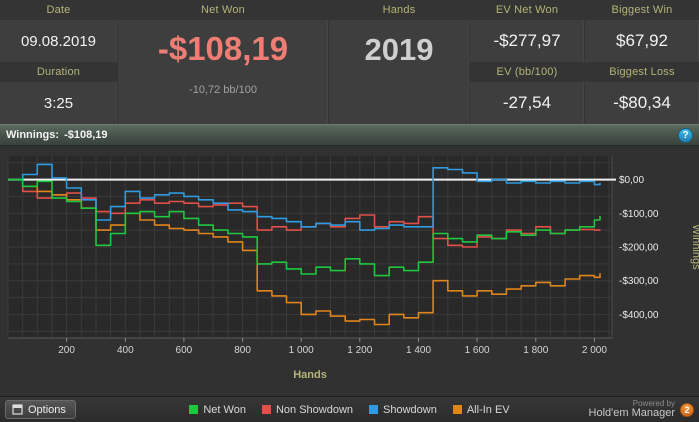 Image resolution: width=699 pixels, height=422 pixels. What do you see at coordinates (488, 409) in the screenshot?
I see `legend-label: All-In EV` at bounding box center [488, 409].